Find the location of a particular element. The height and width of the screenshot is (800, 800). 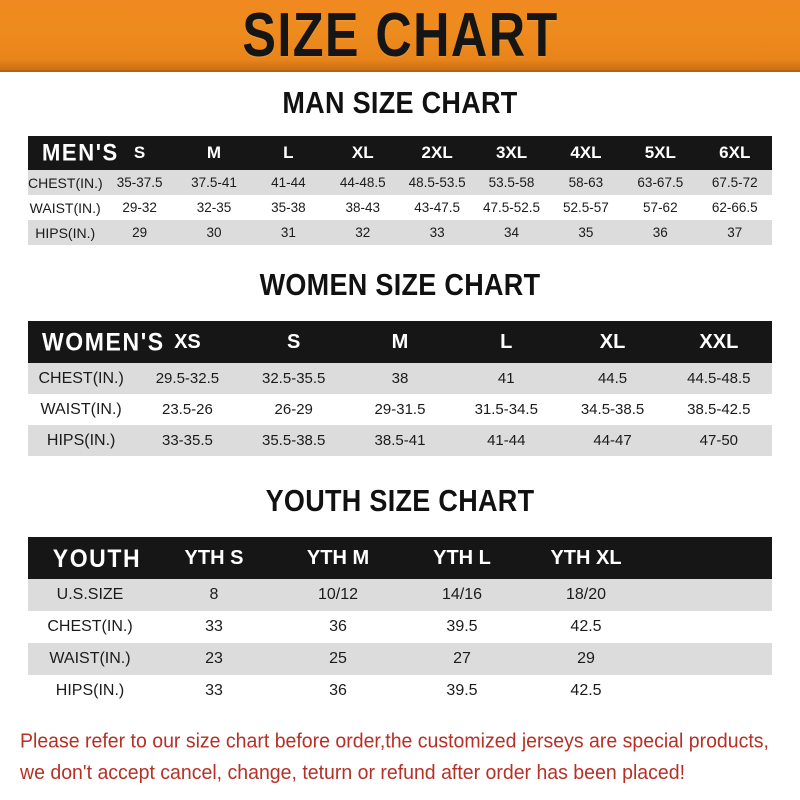

table-row: HIPS(IN.) 33 36 39.5 42.5 is located at coordinates (400, 691).